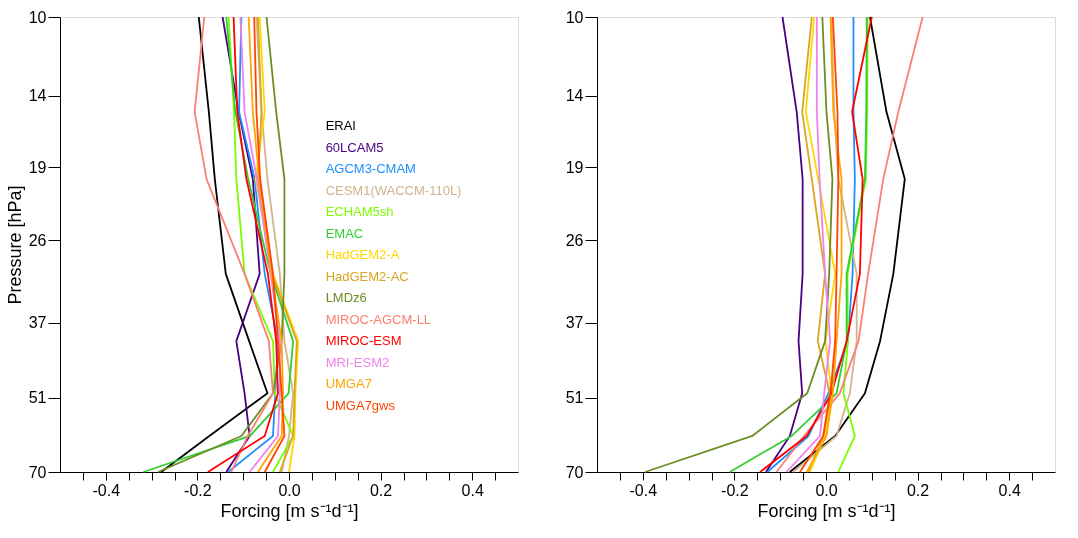  Describe the element at coordinates (367, 276) in the screenshot. I see `text: HadGEM2-AC` at that location.